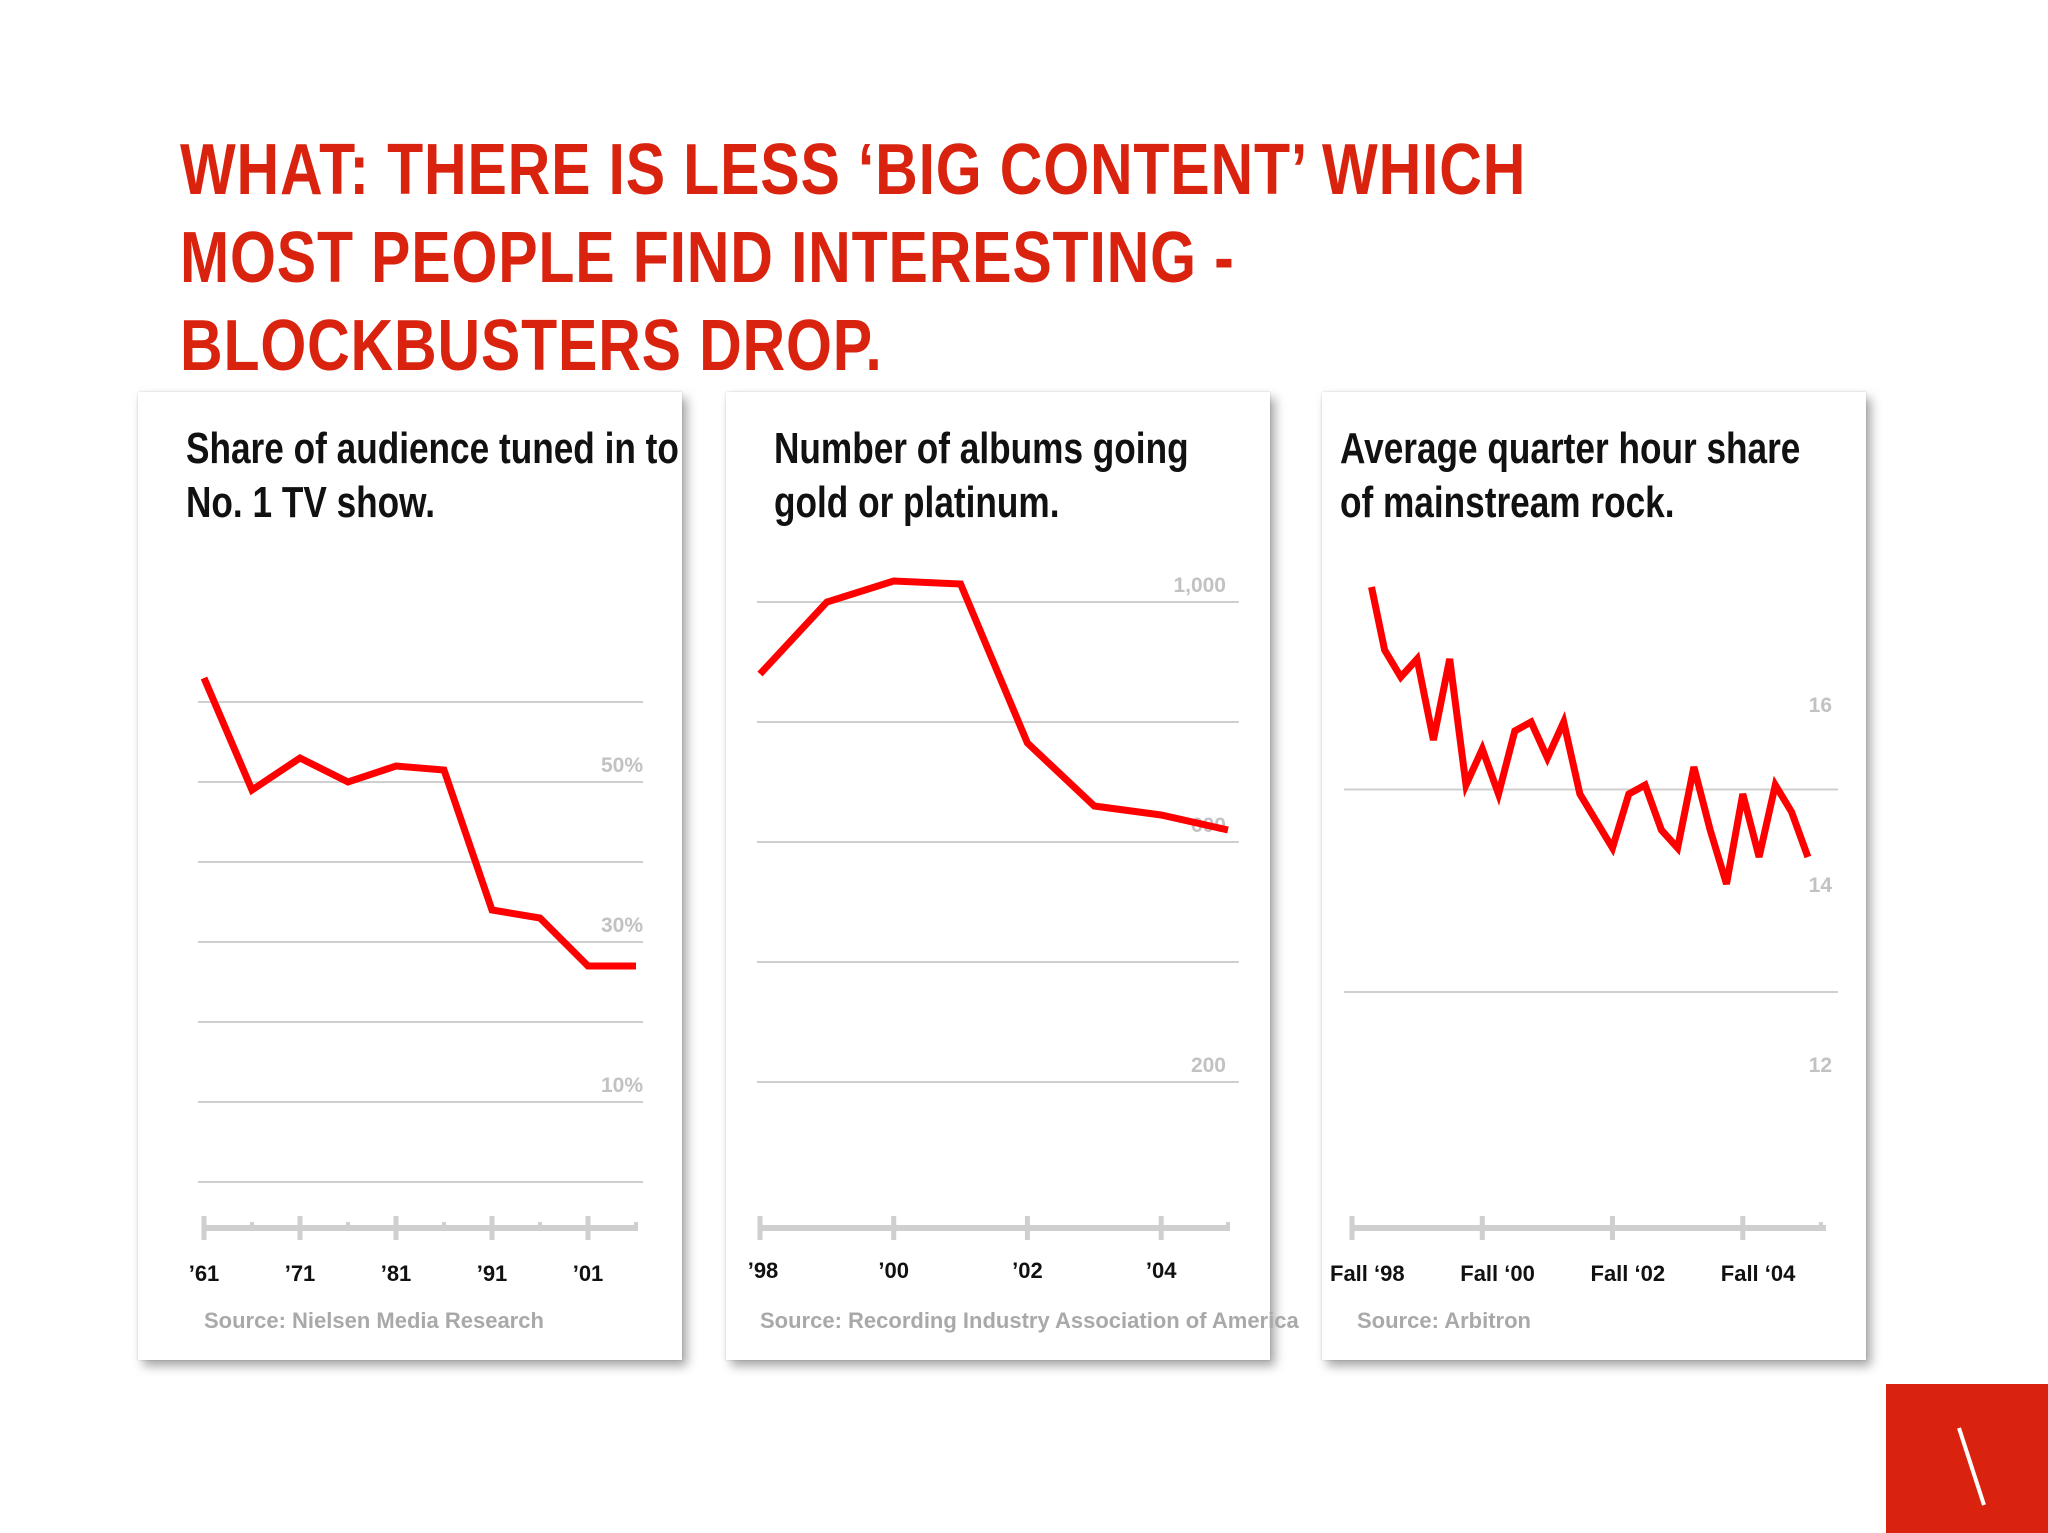 This screenshot has width=2048, height=1533. Describe the element at coordinates (1199, 585) in the screenshot. I see `y-tick-label: 1,000` at that location.